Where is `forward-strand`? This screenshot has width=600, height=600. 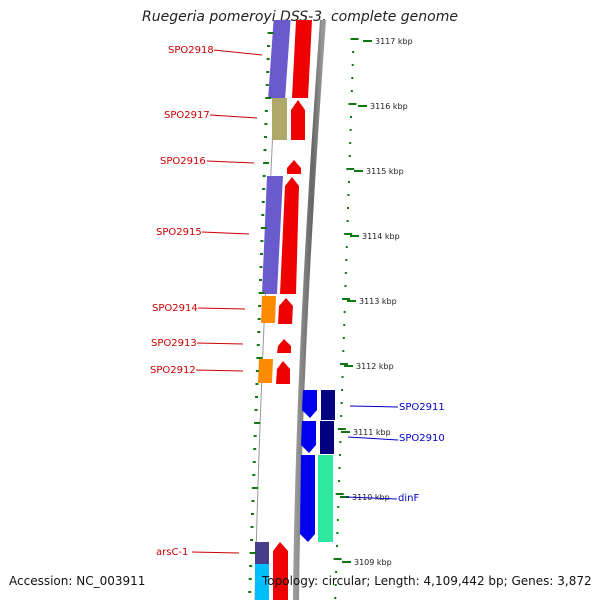
forward-strand is located at coordinates (283, 310).